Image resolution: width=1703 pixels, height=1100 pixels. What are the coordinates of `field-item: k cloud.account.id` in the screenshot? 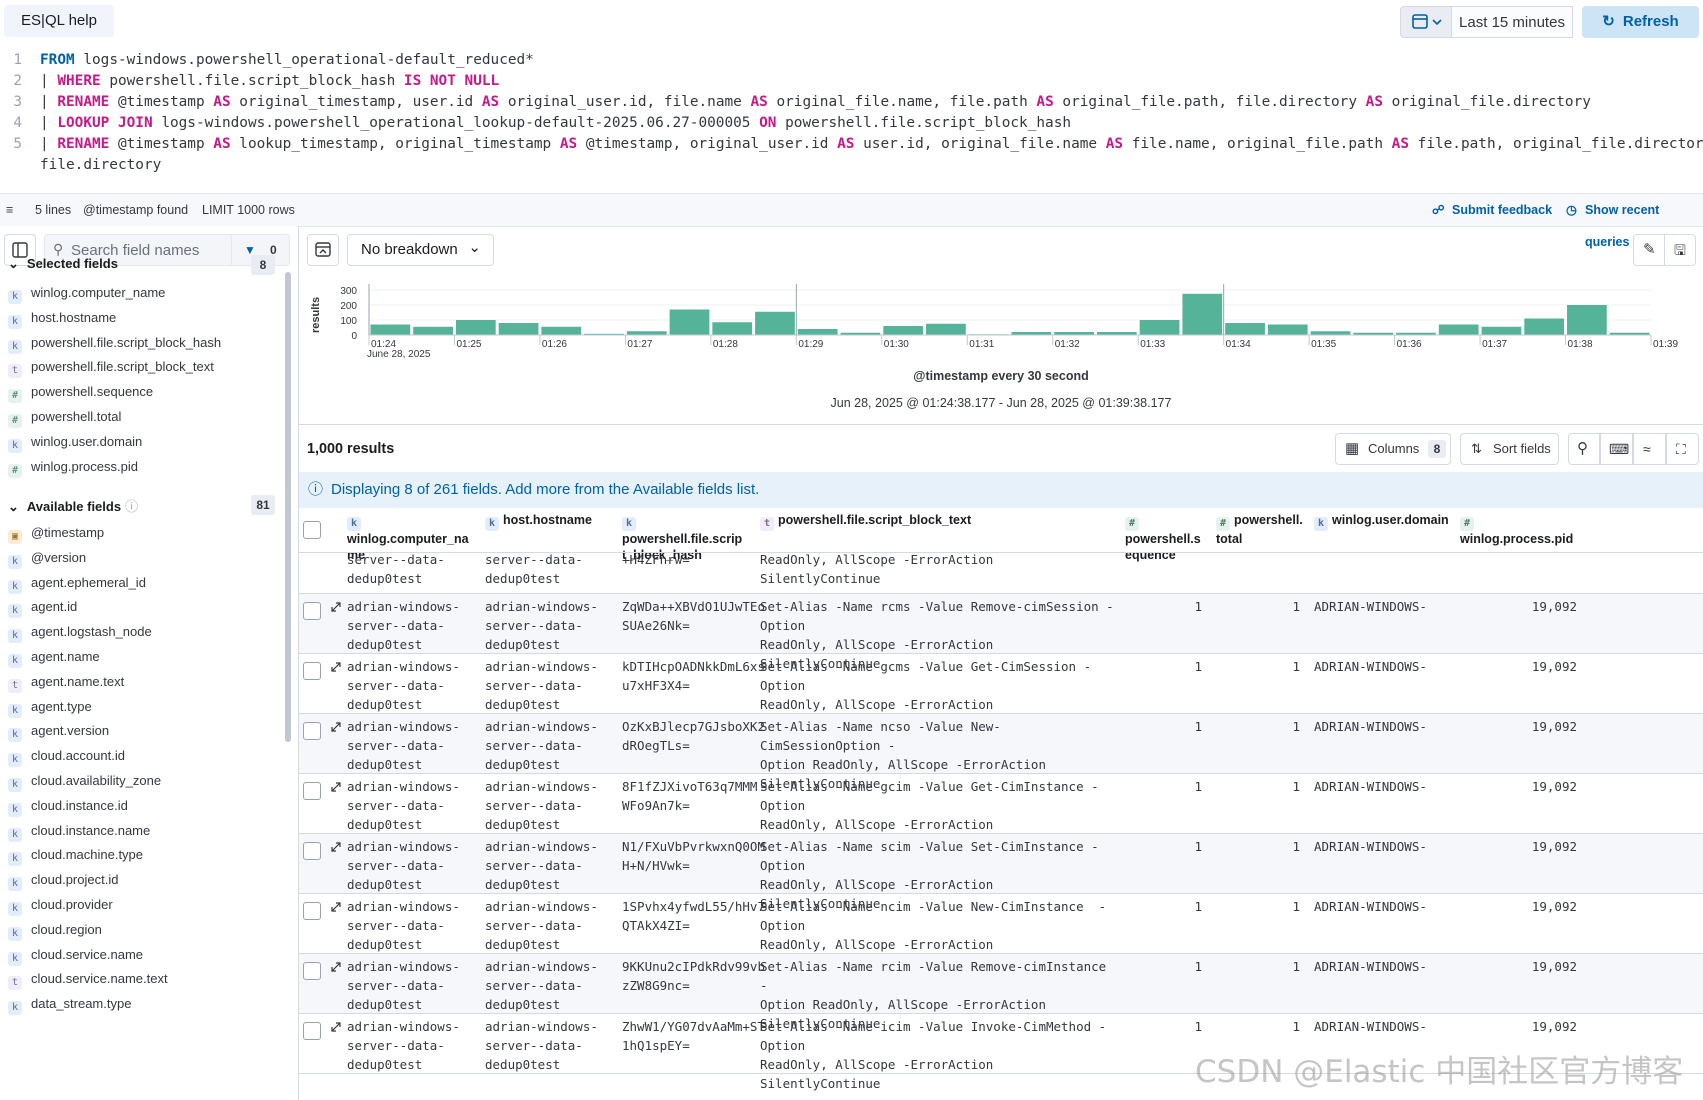 It's located at (143, 756).